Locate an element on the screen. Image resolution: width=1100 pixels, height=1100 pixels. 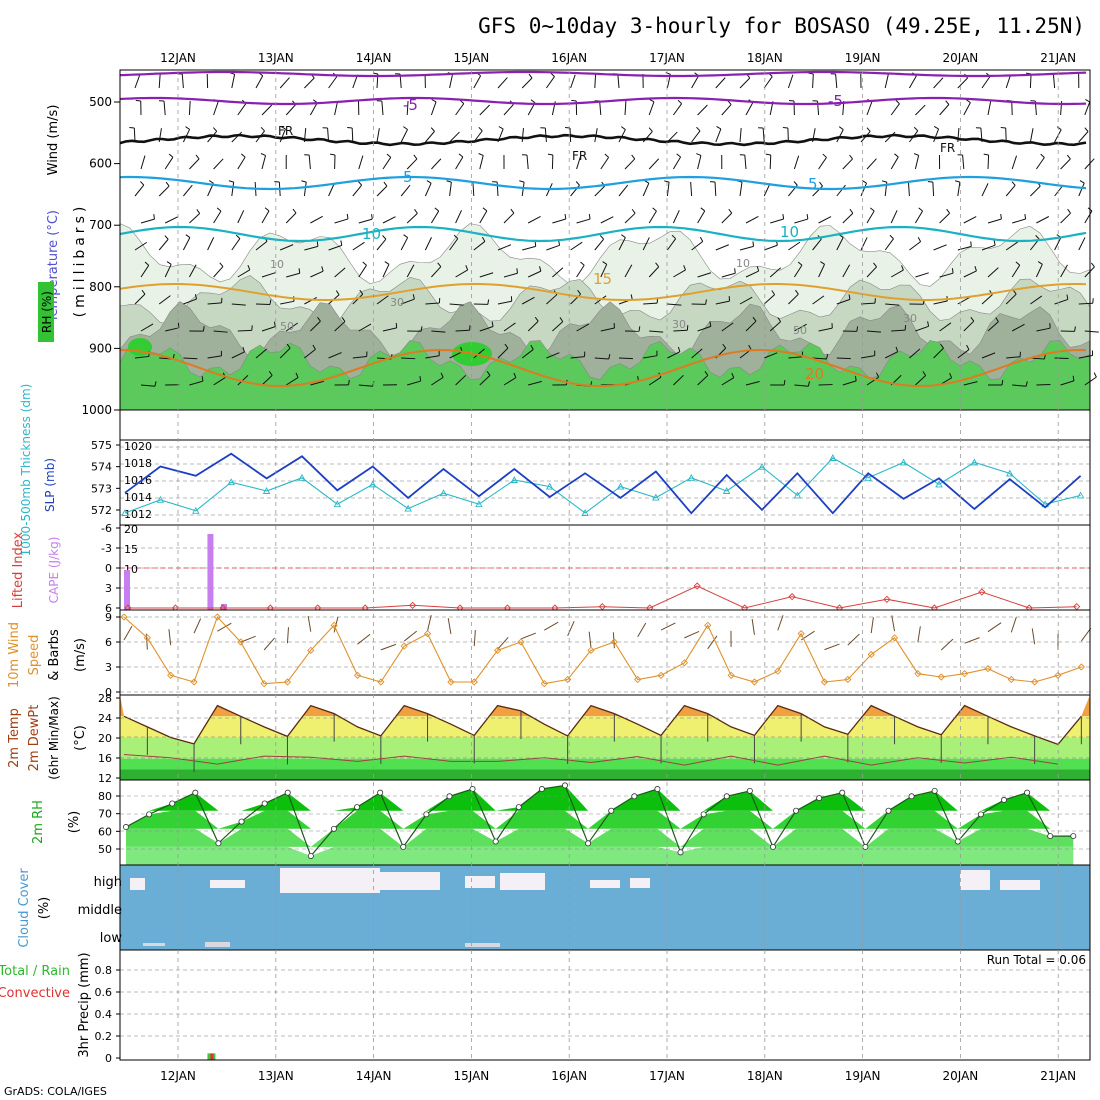
temp-axis-label-3: (6hr Min/Max) is located at coordinates (54, 738).